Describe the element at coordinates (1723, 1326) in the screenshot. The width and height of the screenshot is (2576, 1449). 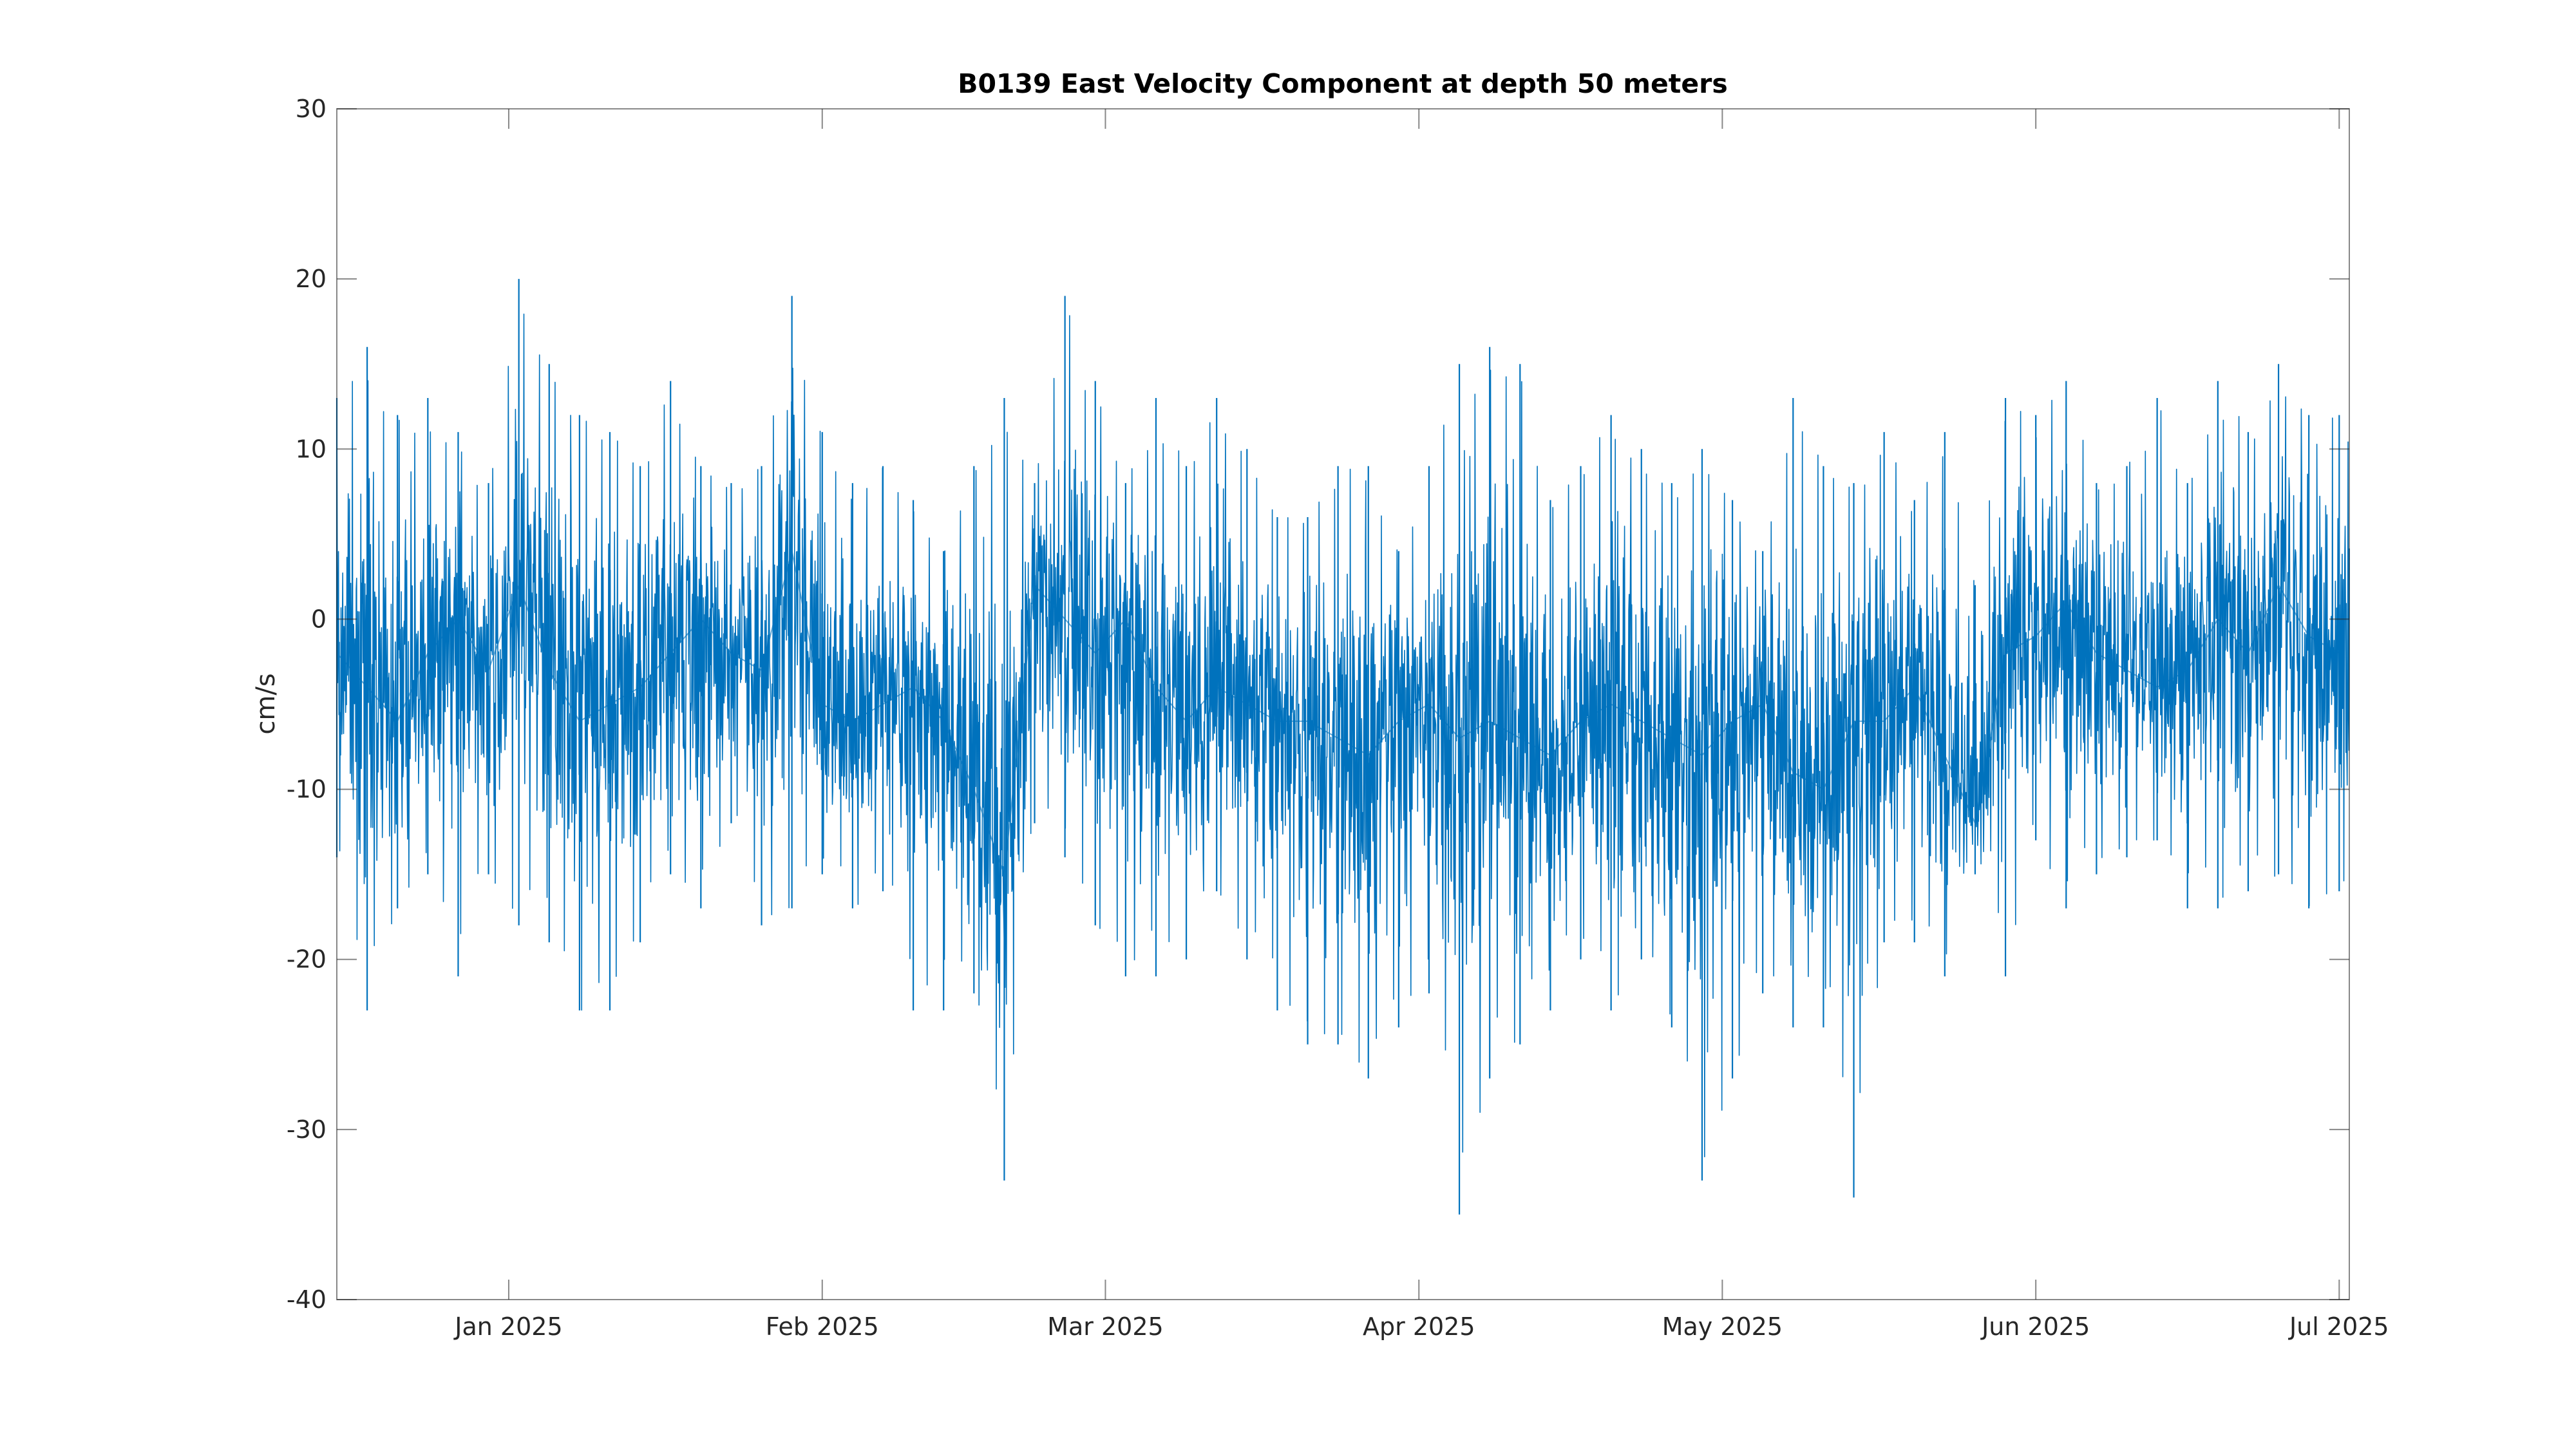
I see `x-tick-label: May 2025` at that location.